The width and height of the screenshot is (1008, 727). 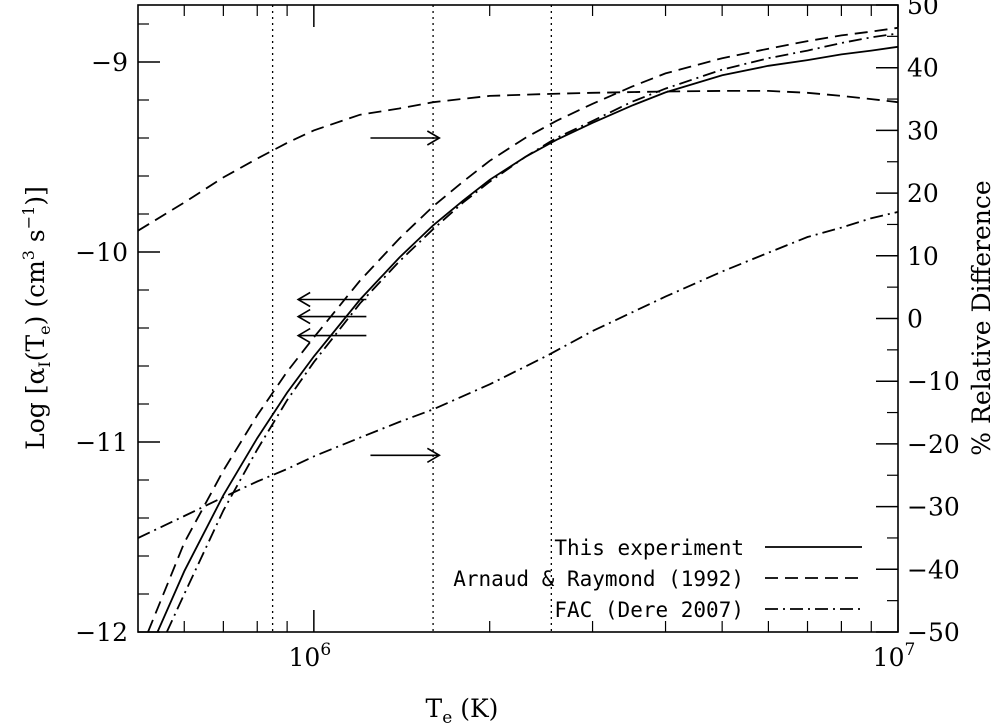 I want to click on y-left-tick-label: −9, so click(x=109, y=62).